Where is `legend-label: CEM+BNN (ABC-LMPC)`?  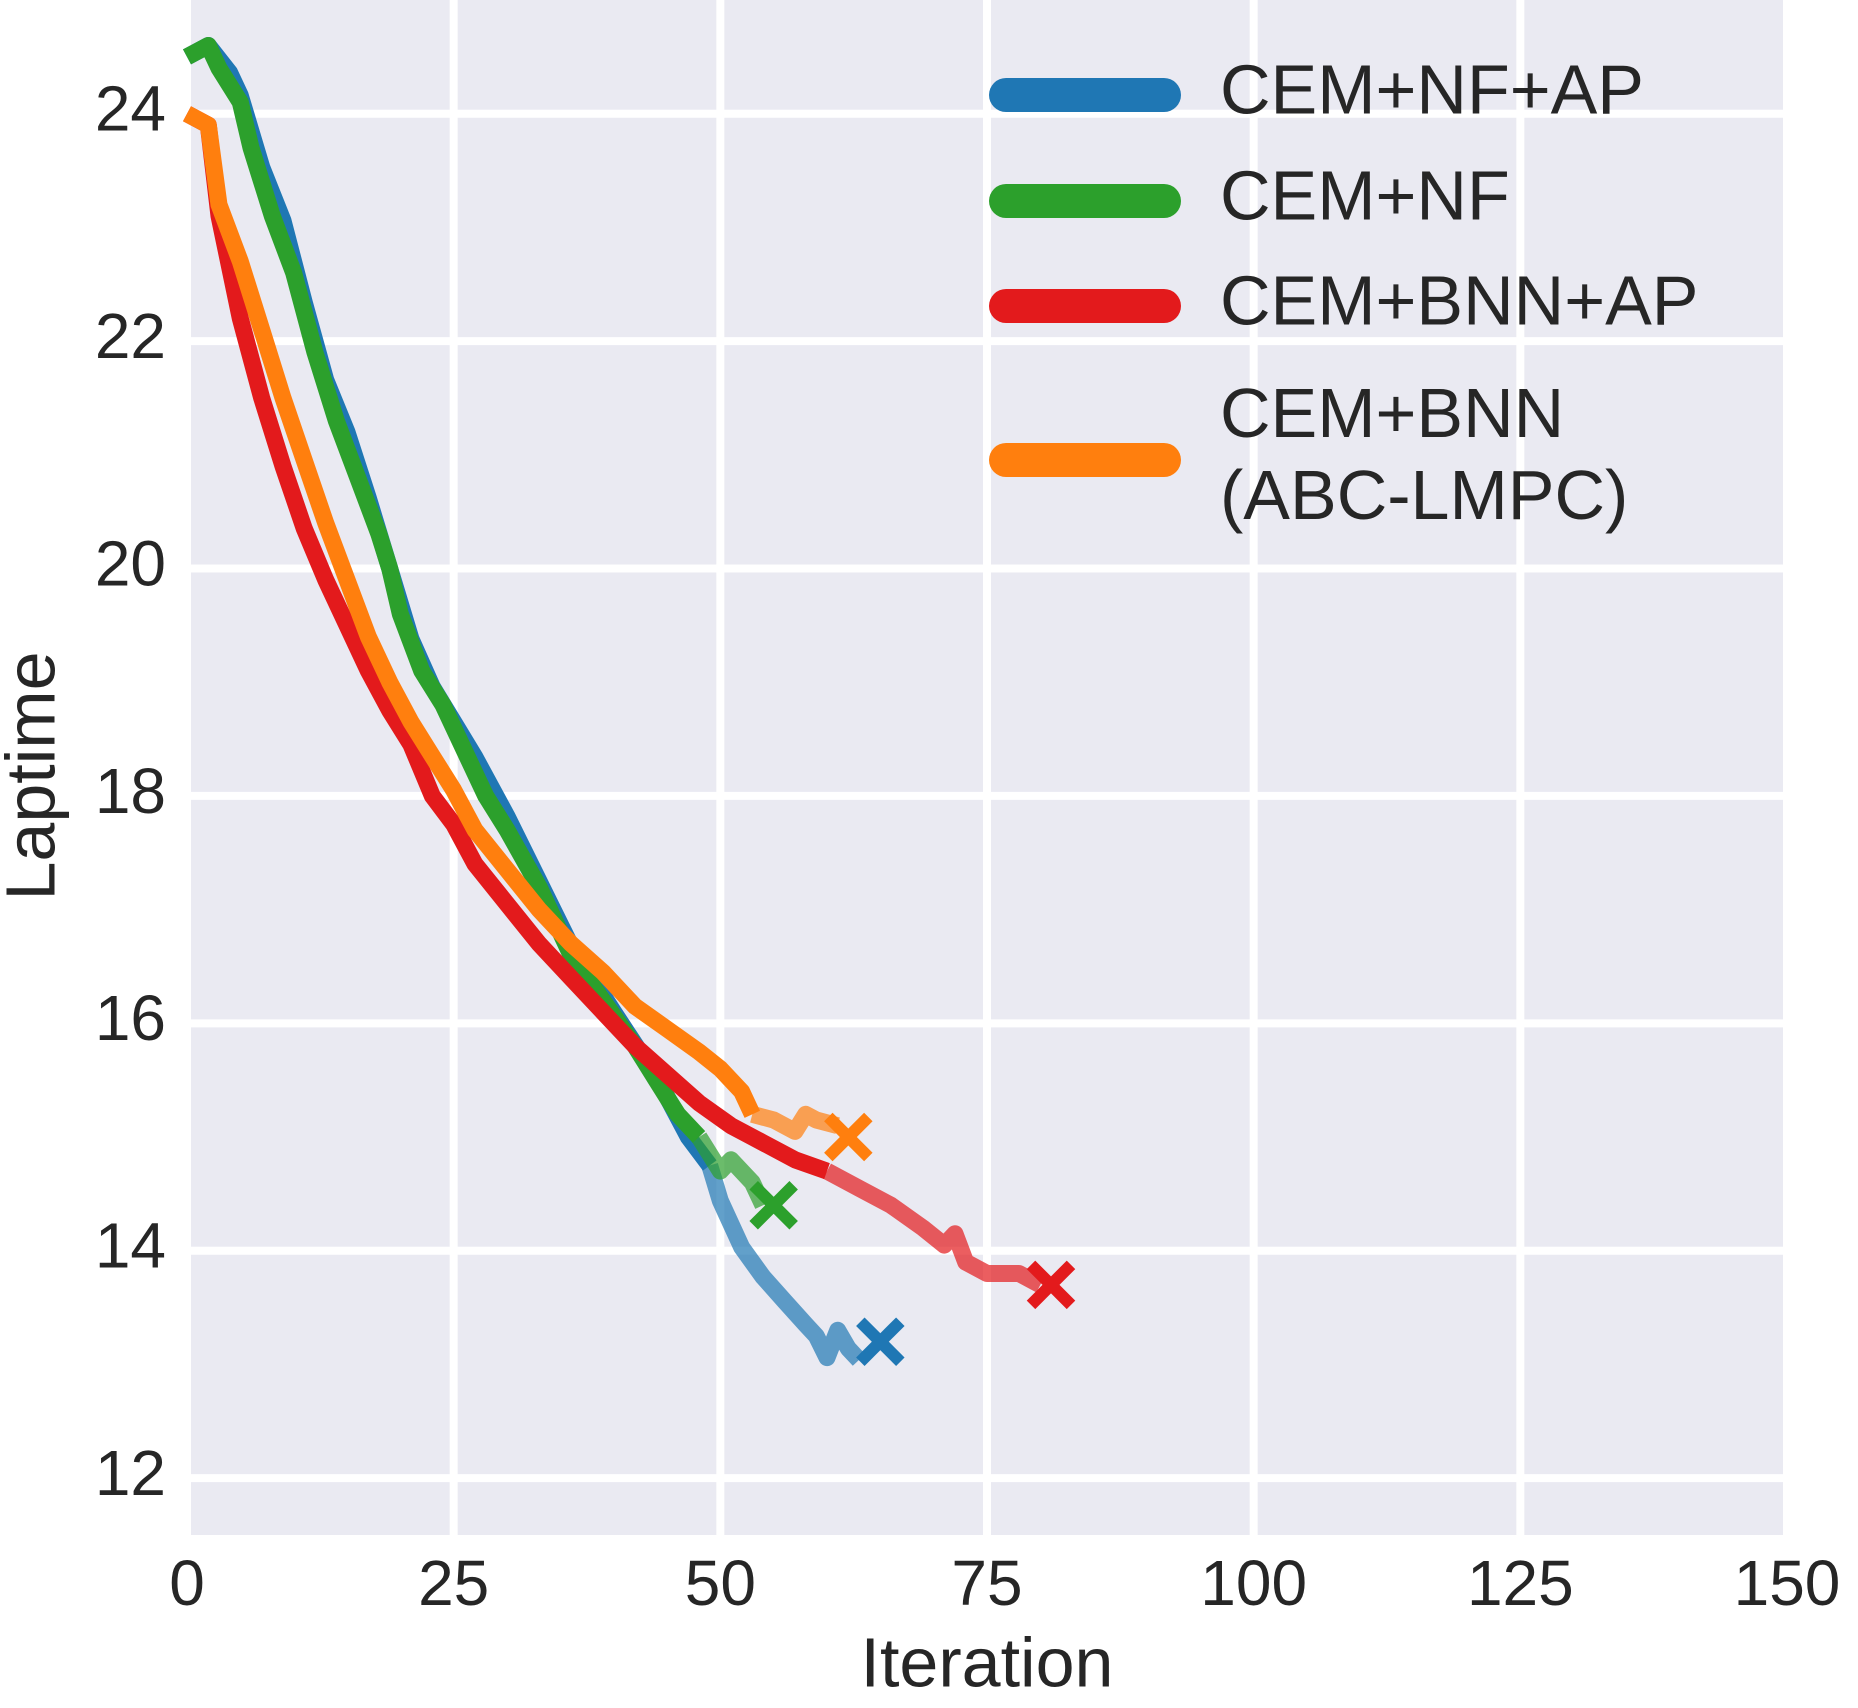
legend-label: CEM+BNN (ABC-LMPC) is located at coordinates (1424, 454).